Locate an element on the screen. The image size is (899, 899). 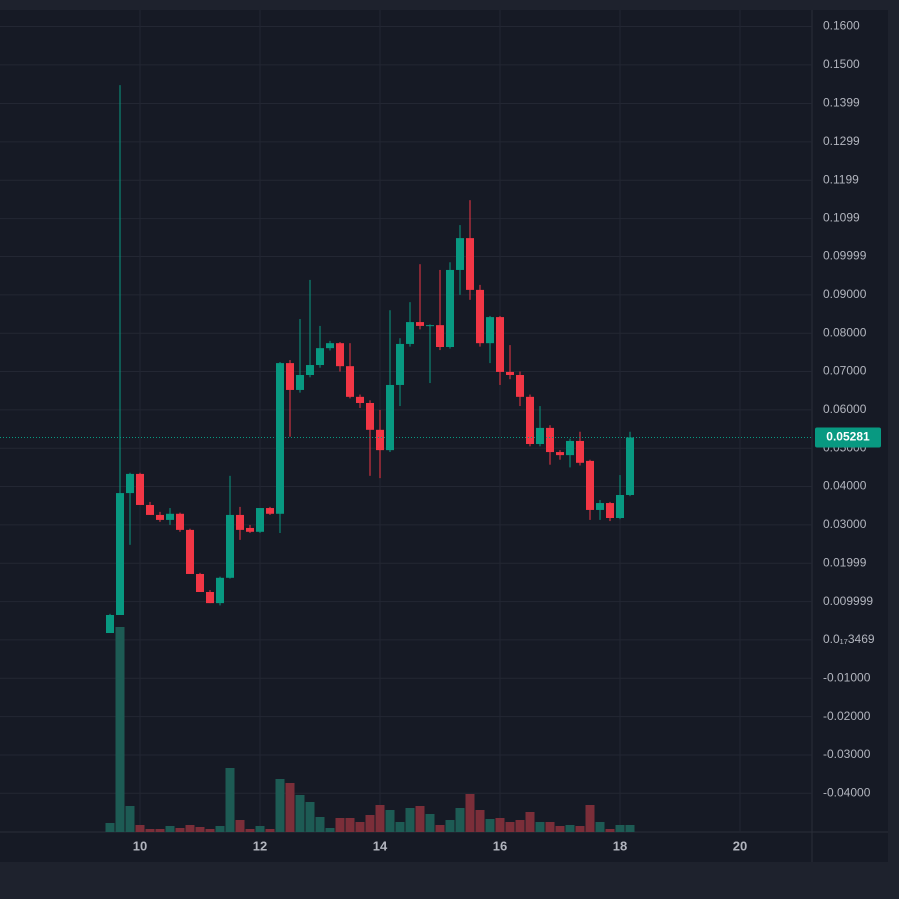
y-tick-label: -0.04000 is located at coordinates (847, 792).